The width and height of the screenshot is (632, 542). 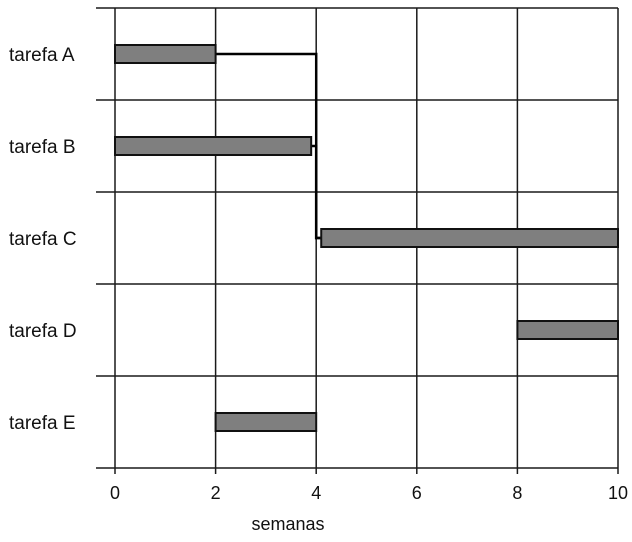 I want to click on task-label: tarefa C, so click(x=43, y=239).